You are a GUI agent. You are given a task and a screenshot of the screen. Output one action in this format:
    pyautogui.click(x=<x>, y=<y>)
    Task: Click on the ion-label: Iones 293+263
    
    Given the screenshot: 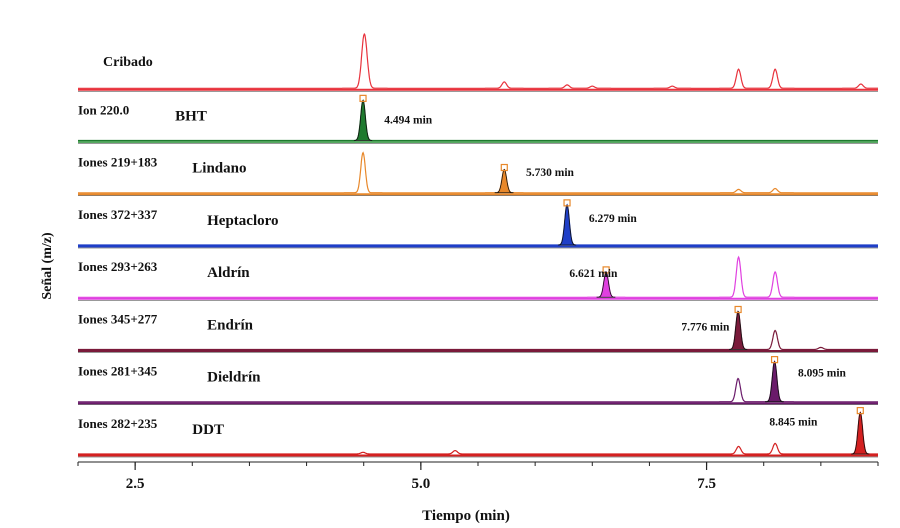 What is the action you would take?
    pyautogui.click(x=118, y=266)
    